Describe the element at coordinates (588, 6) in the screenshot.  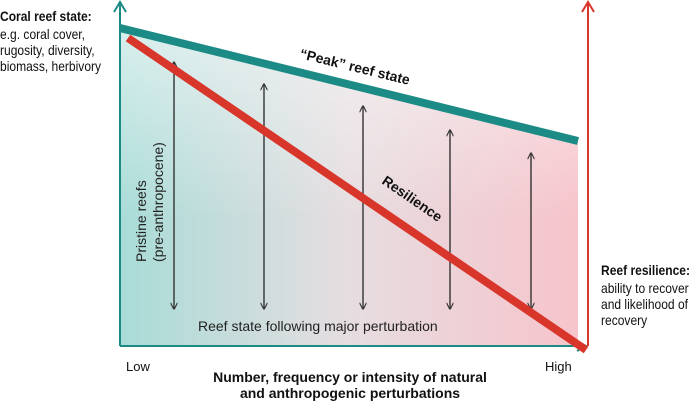
I see `right-axis-arrowhead` at that location.